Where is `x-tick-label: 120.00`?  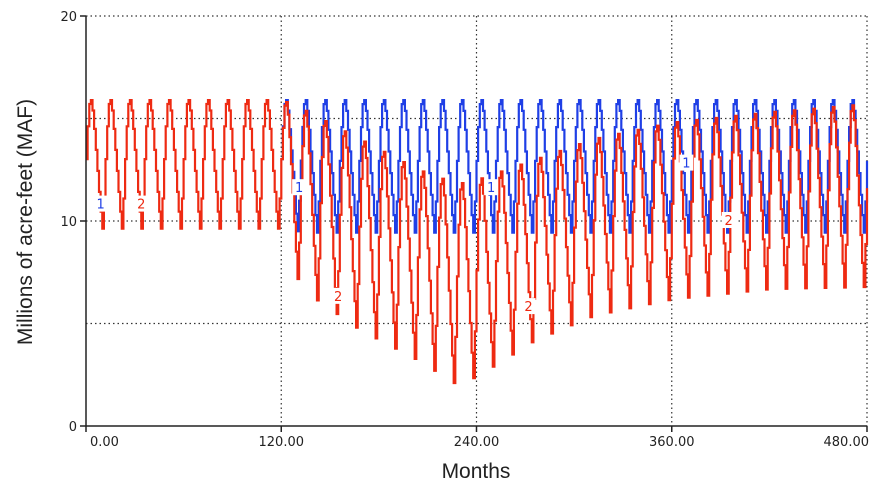 x-tick-label: 120.00 is located at coordinates (282, 442).